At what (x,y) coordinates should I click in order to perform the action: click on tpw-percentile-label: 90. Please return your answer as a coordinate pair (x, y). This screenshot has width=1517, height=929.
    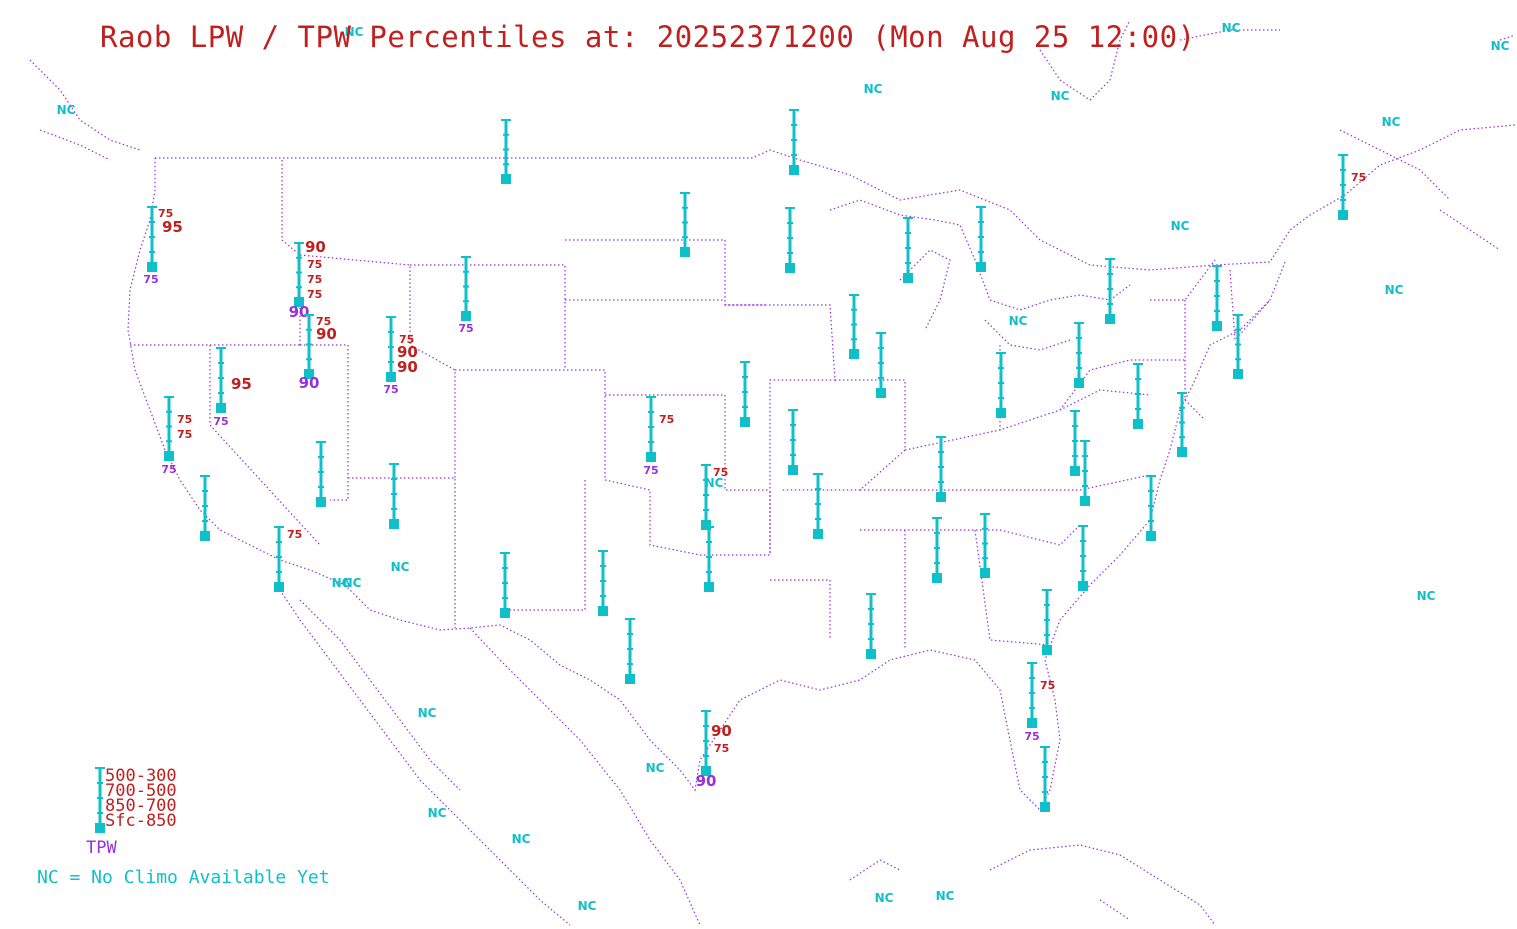
    Looking at the image, I should click on (299, 312).